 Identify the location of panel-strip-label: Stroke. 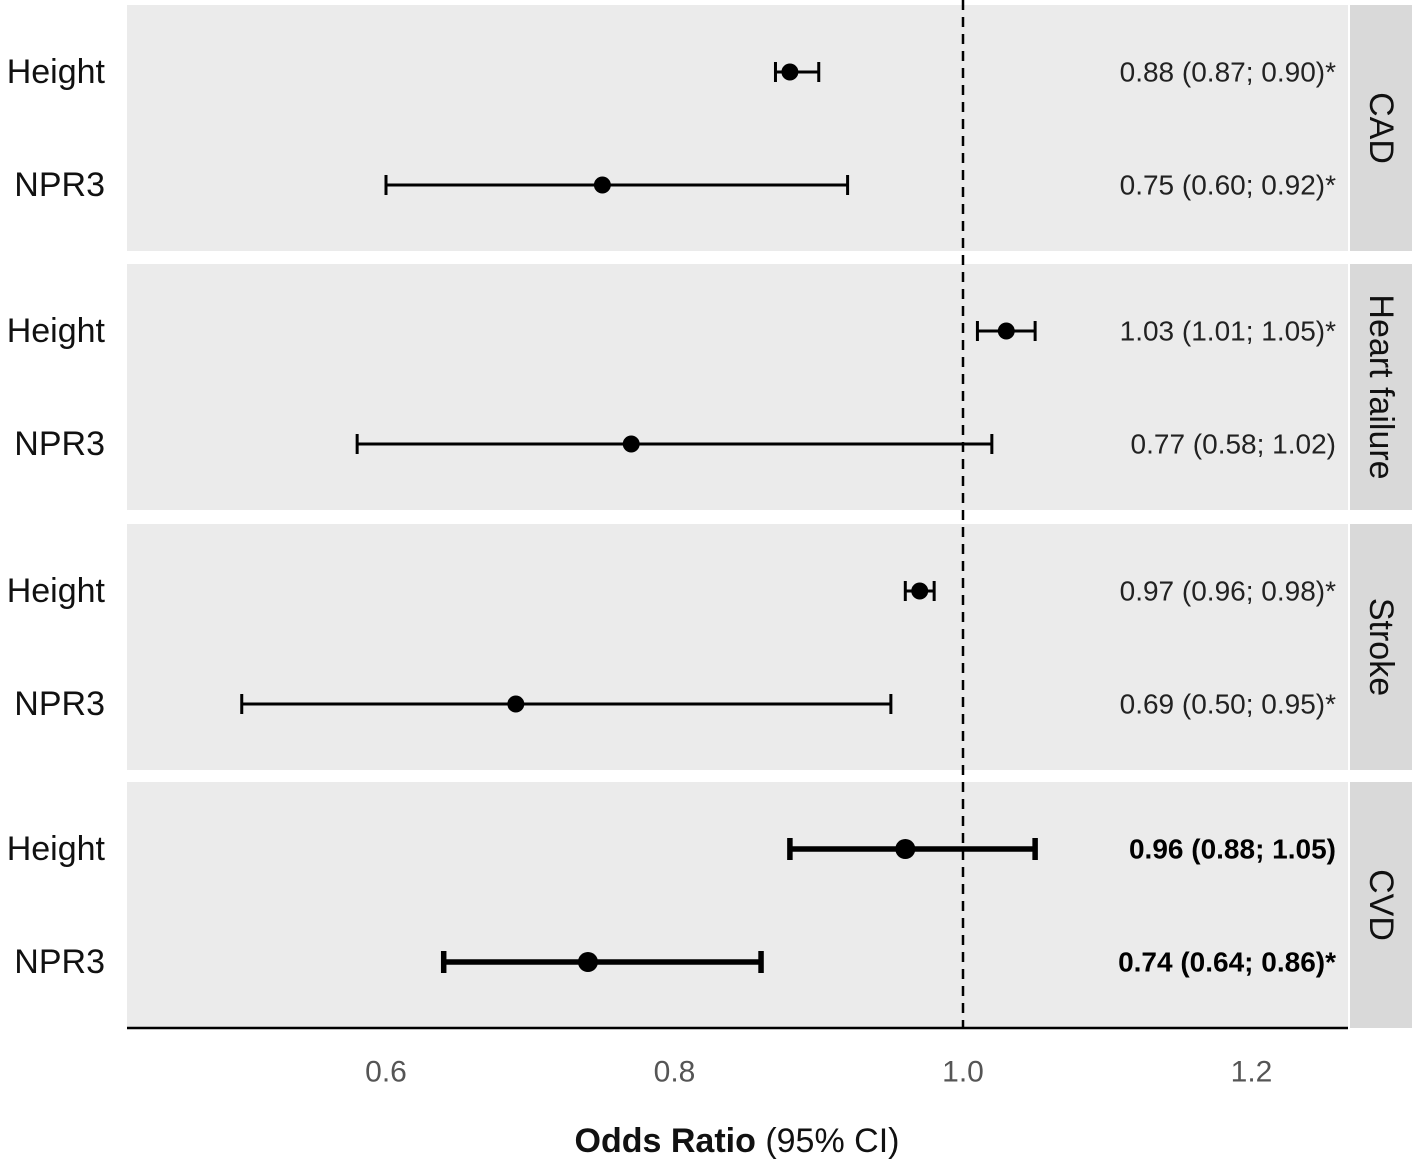
(1381, 647).